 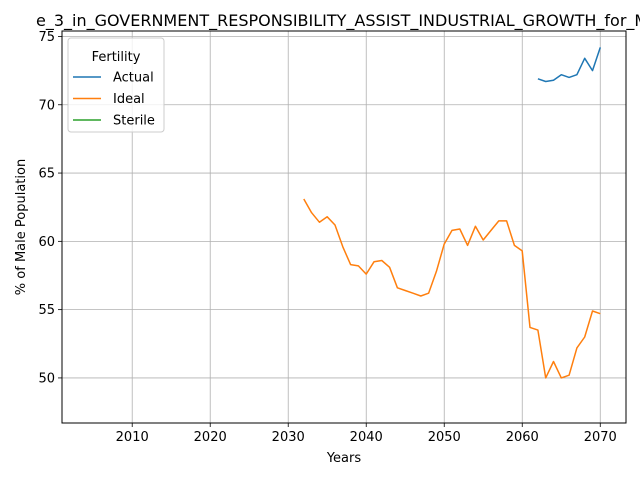 What do you see at coordinates (522, 437) in the screenshot?
I see `x-tick-label: 2060` at bounding box center [522, 437].